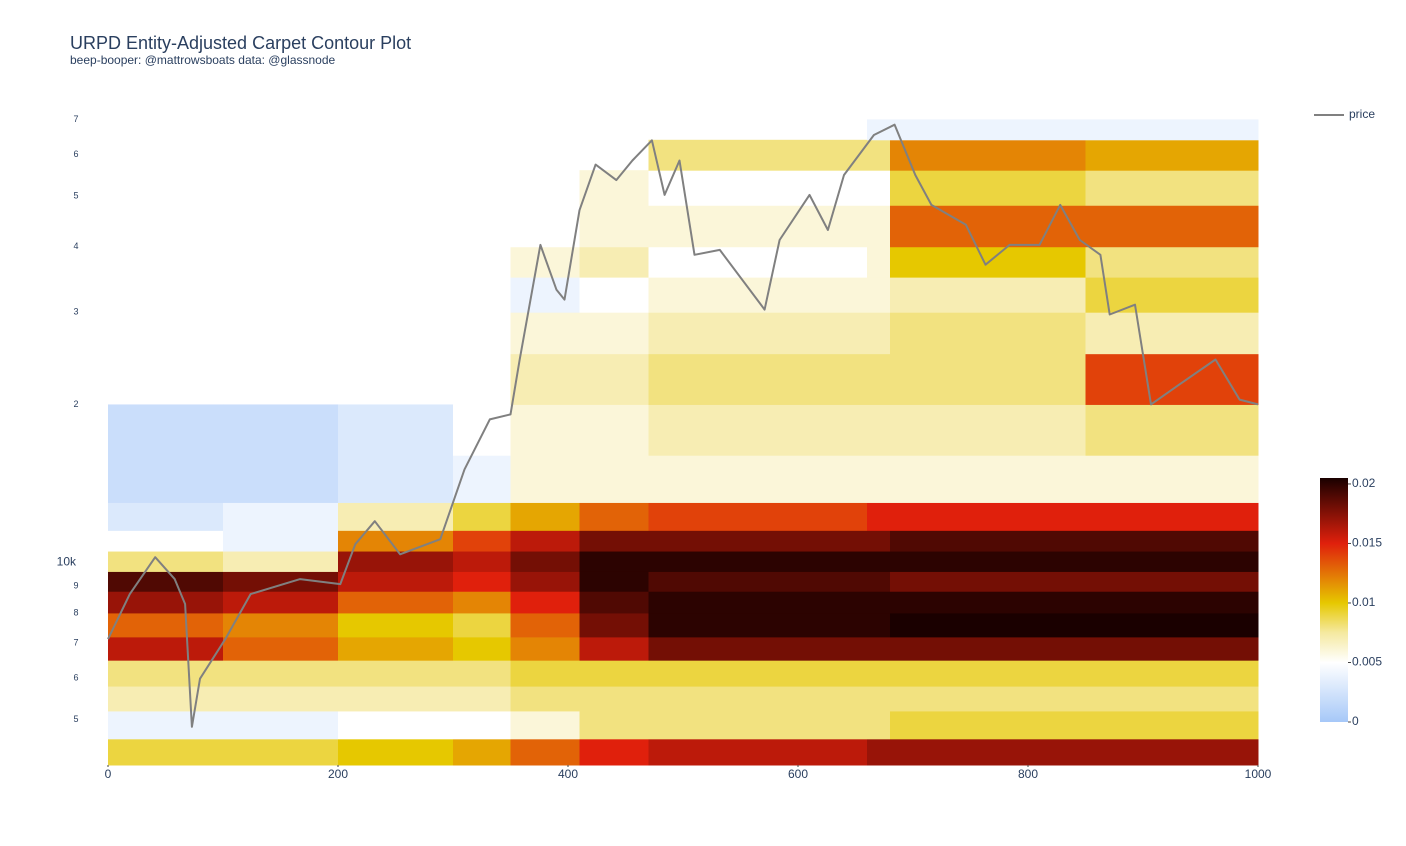  What do you see at coordinates (1028, 774) in the screenshot?
I see `x-tick-label: 800` at bounding box center [1028, 774].